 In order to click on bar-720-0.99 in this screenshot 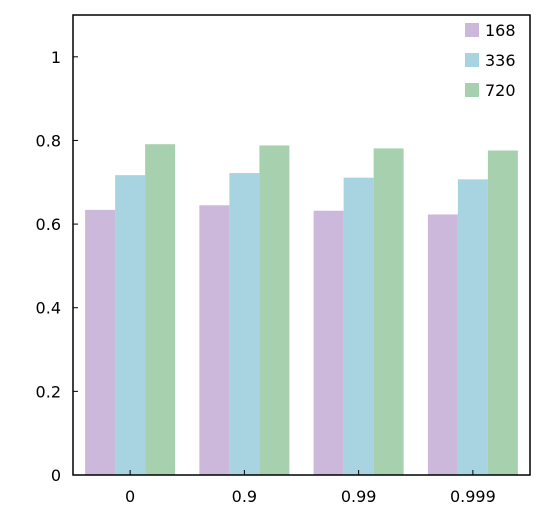, I will do `click(388, 311)`.